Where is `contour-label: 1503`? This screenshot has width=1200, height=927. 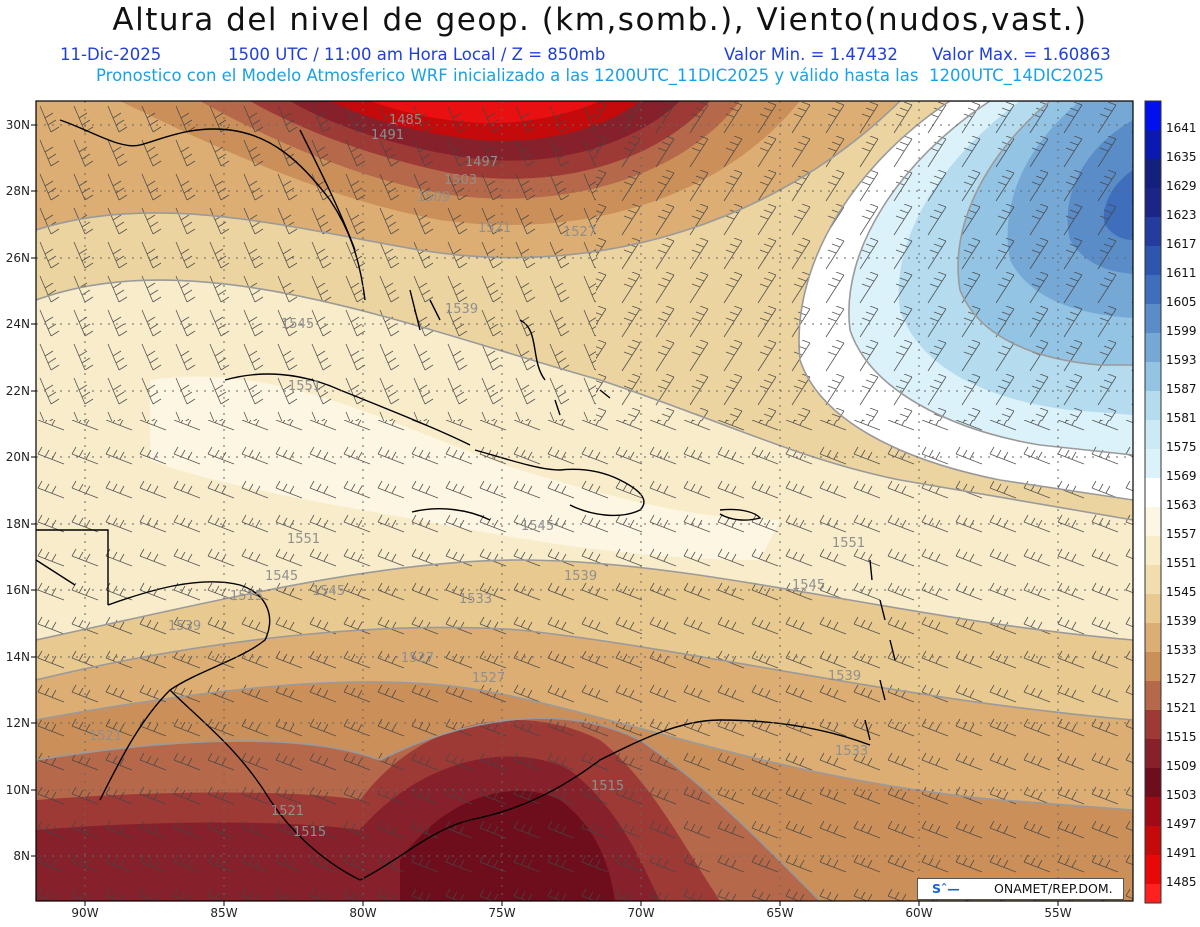
contour-label: 1503 is located at coordinates (460, 180).